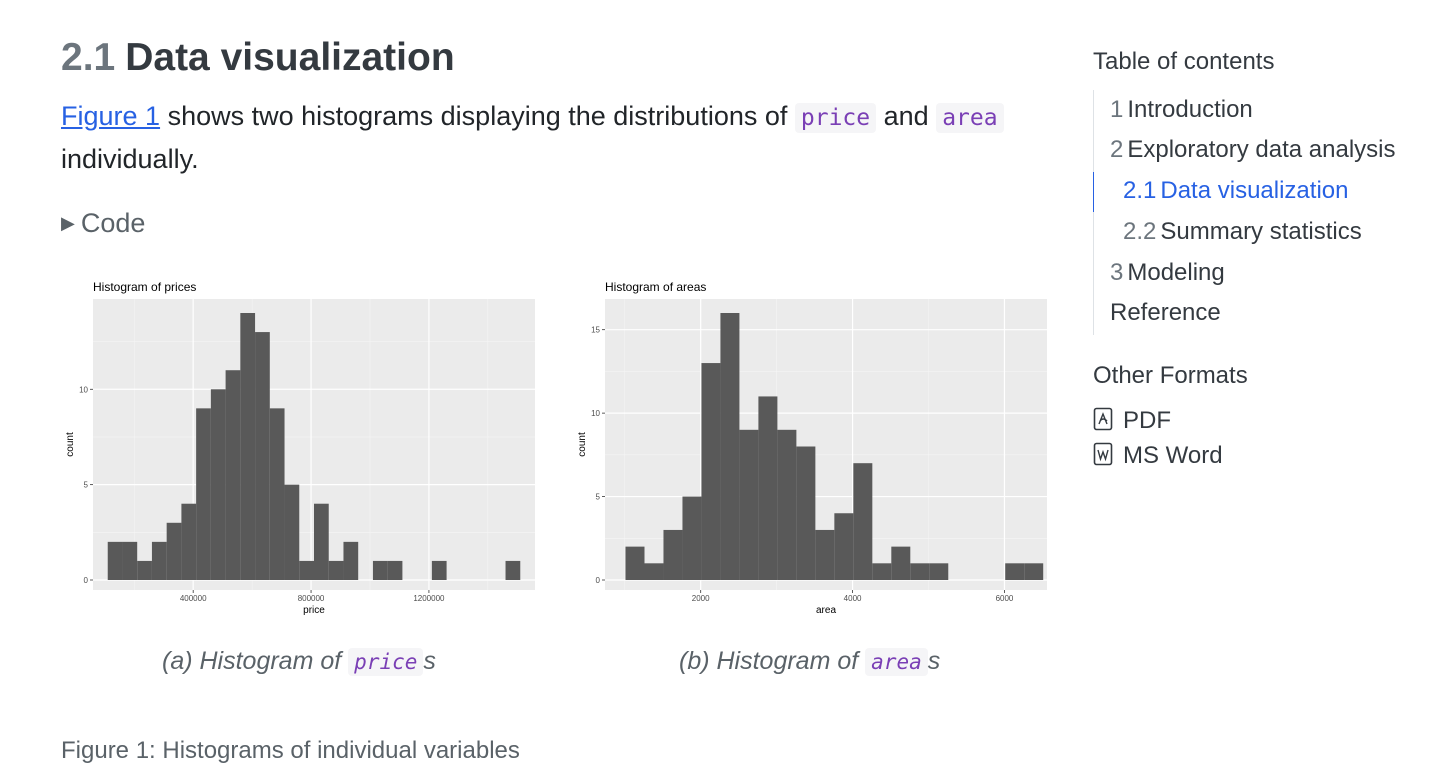  I want to click on toc-item-exploratory-data-analysis: 2 Exploratory data analysis, so click(1253, 150).